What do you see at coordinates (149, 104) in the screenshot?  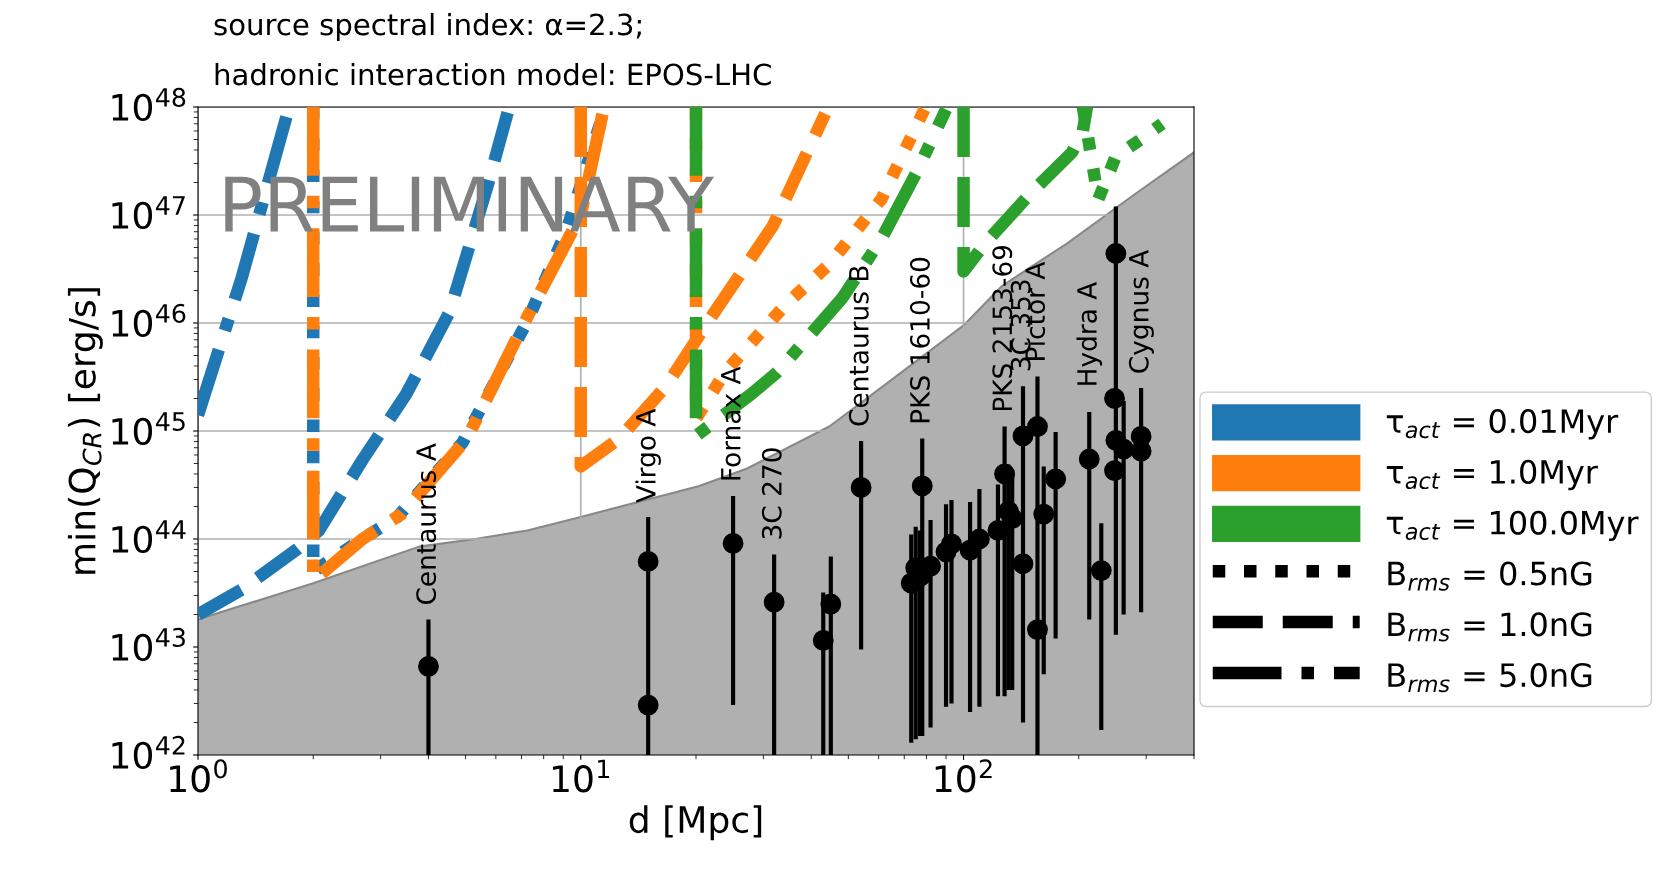 I see `y-tick-label: 10$^{48}$` at bounding box center [149, 104].